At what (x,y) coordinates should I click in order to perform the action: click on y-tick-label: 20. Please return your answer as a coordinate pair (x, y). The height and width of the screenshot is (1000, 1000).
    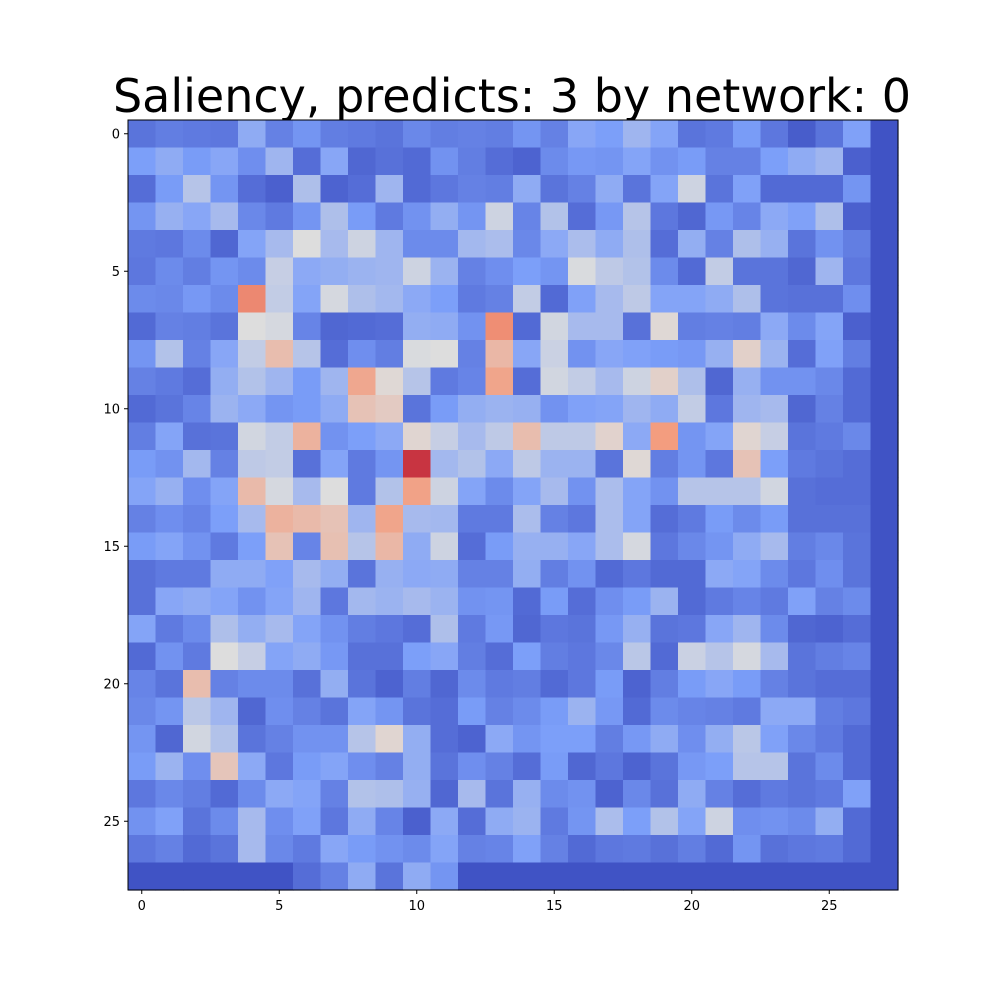
    Looking at the image, I should click on (111, 684).